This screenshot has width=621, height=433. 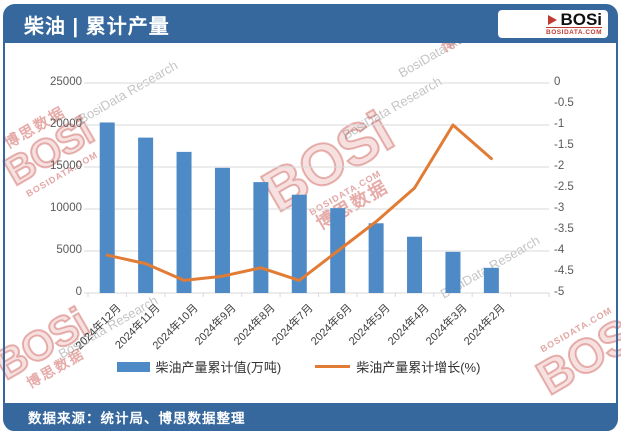 What do you see at coordinates (564, 187) in the screenshot?
I see `y-axis-right-label: -2.5` at bounding box center [564, 187].